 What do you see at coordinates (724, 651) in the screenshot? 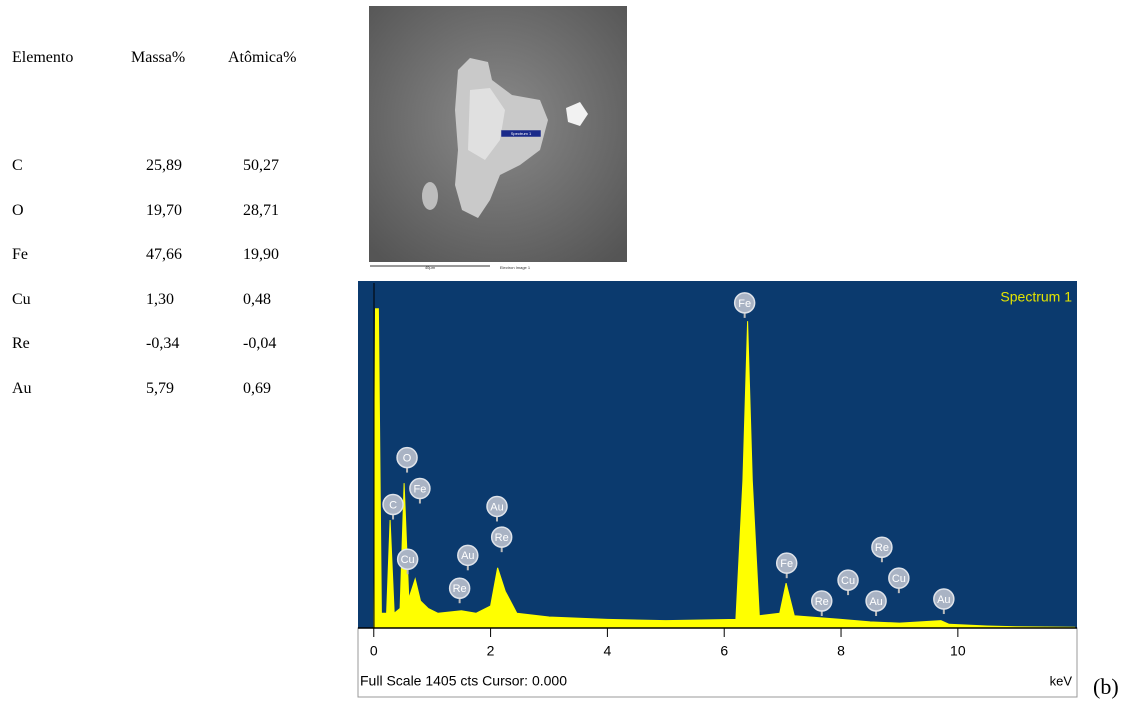
I see `x-tick-label: 6` at bounding box center [724, 651].